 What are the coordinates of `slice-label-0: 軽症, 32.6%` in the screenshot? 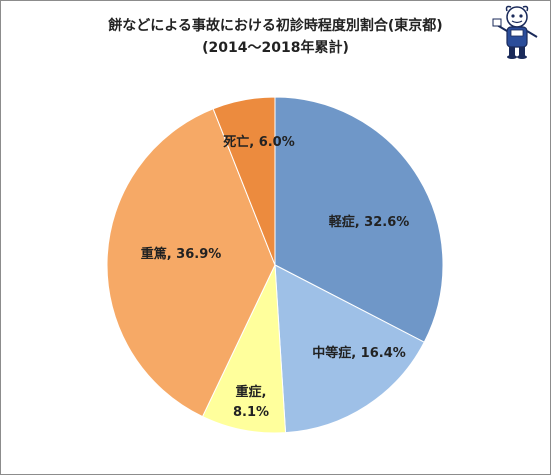 It's located at (369, 222).